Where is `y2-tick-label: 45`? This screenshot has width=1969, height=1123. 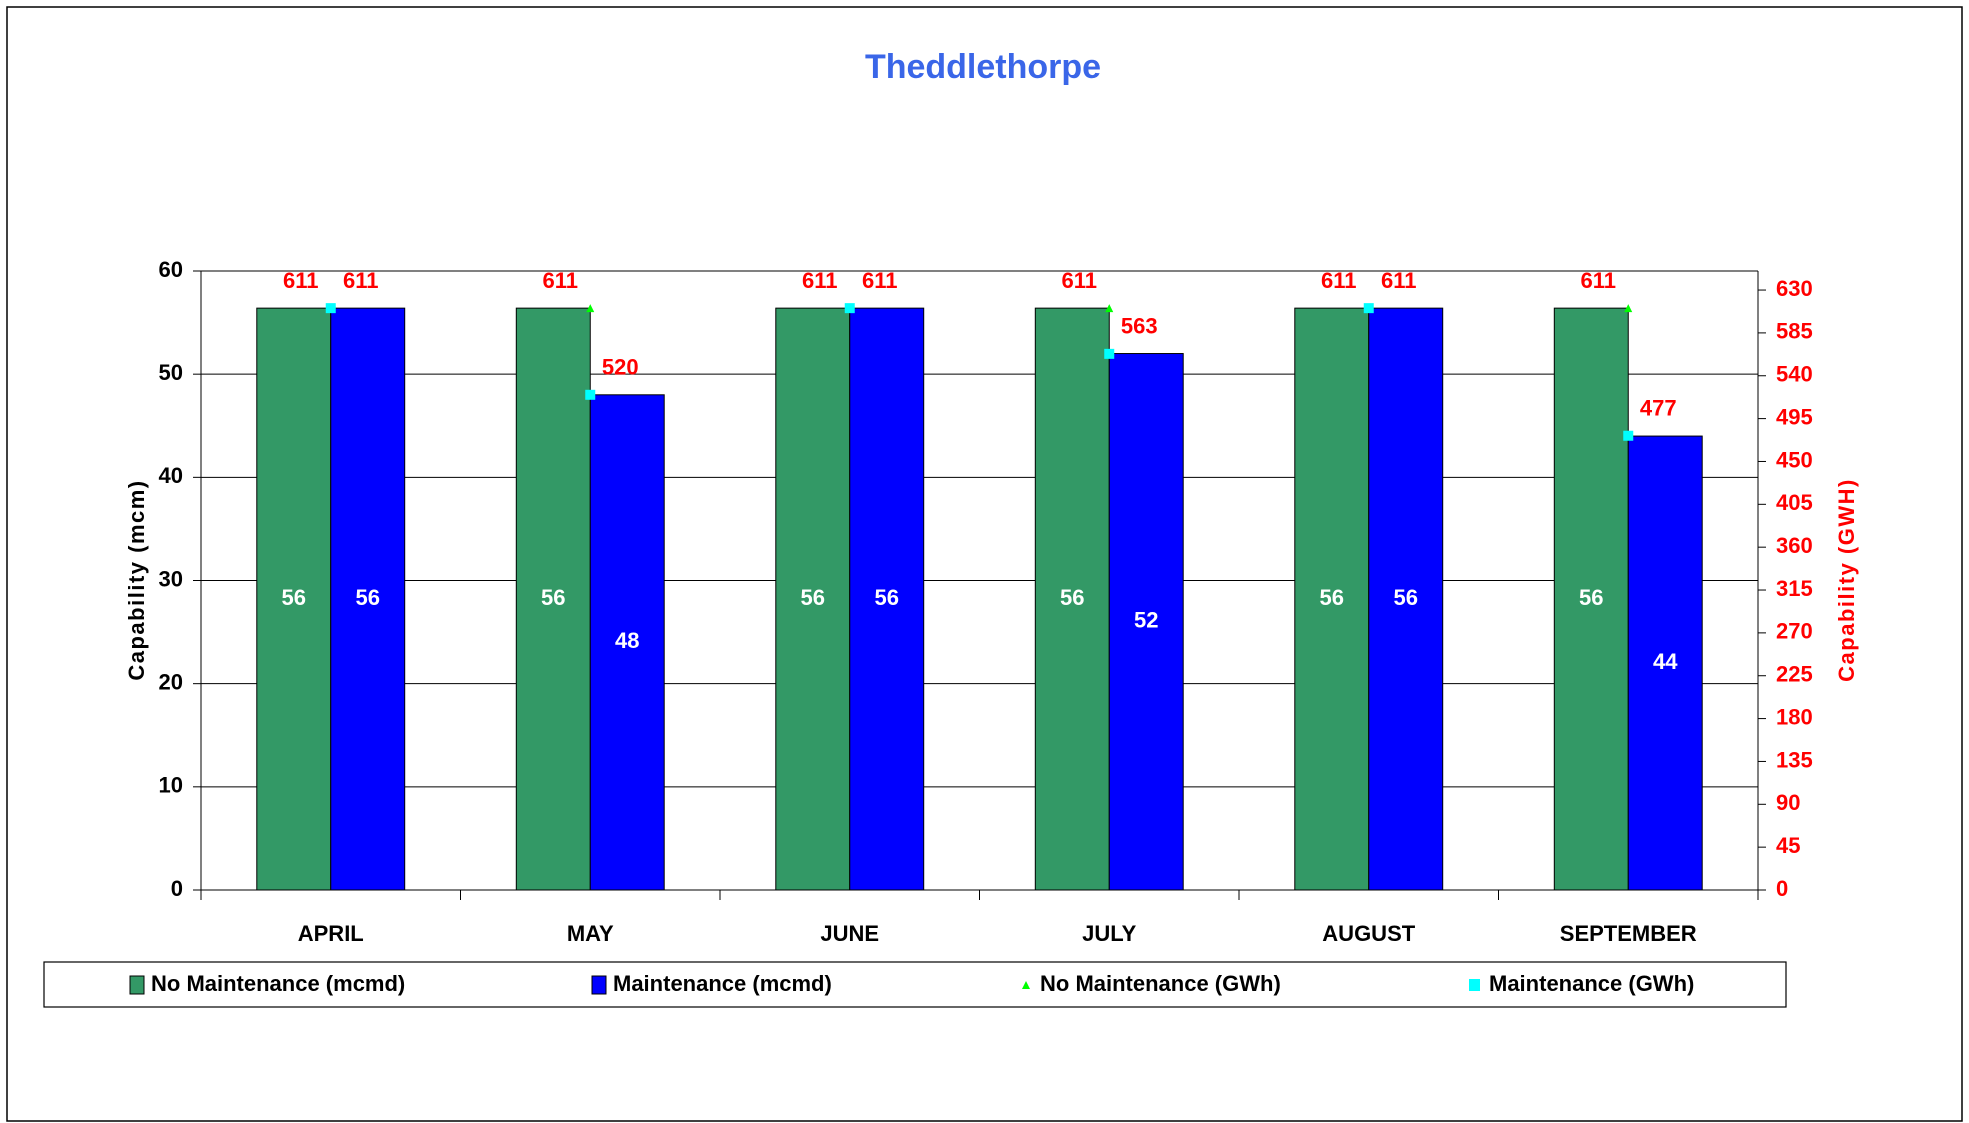 y2-tick-label: 45 is located at coordinates (1788, 845).